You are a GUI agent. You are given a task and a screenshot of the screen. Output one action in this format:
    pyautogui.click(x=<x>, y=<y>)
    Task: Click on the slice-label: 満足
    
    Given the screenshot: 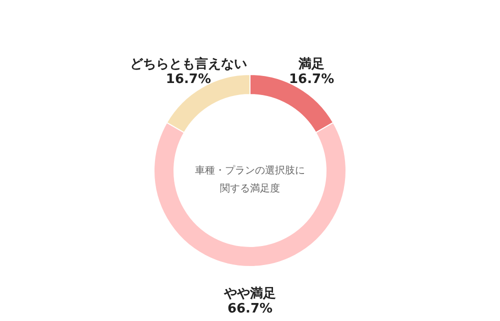 What is the action you would take?
    pyautogui.click(x=311, y=64)
    